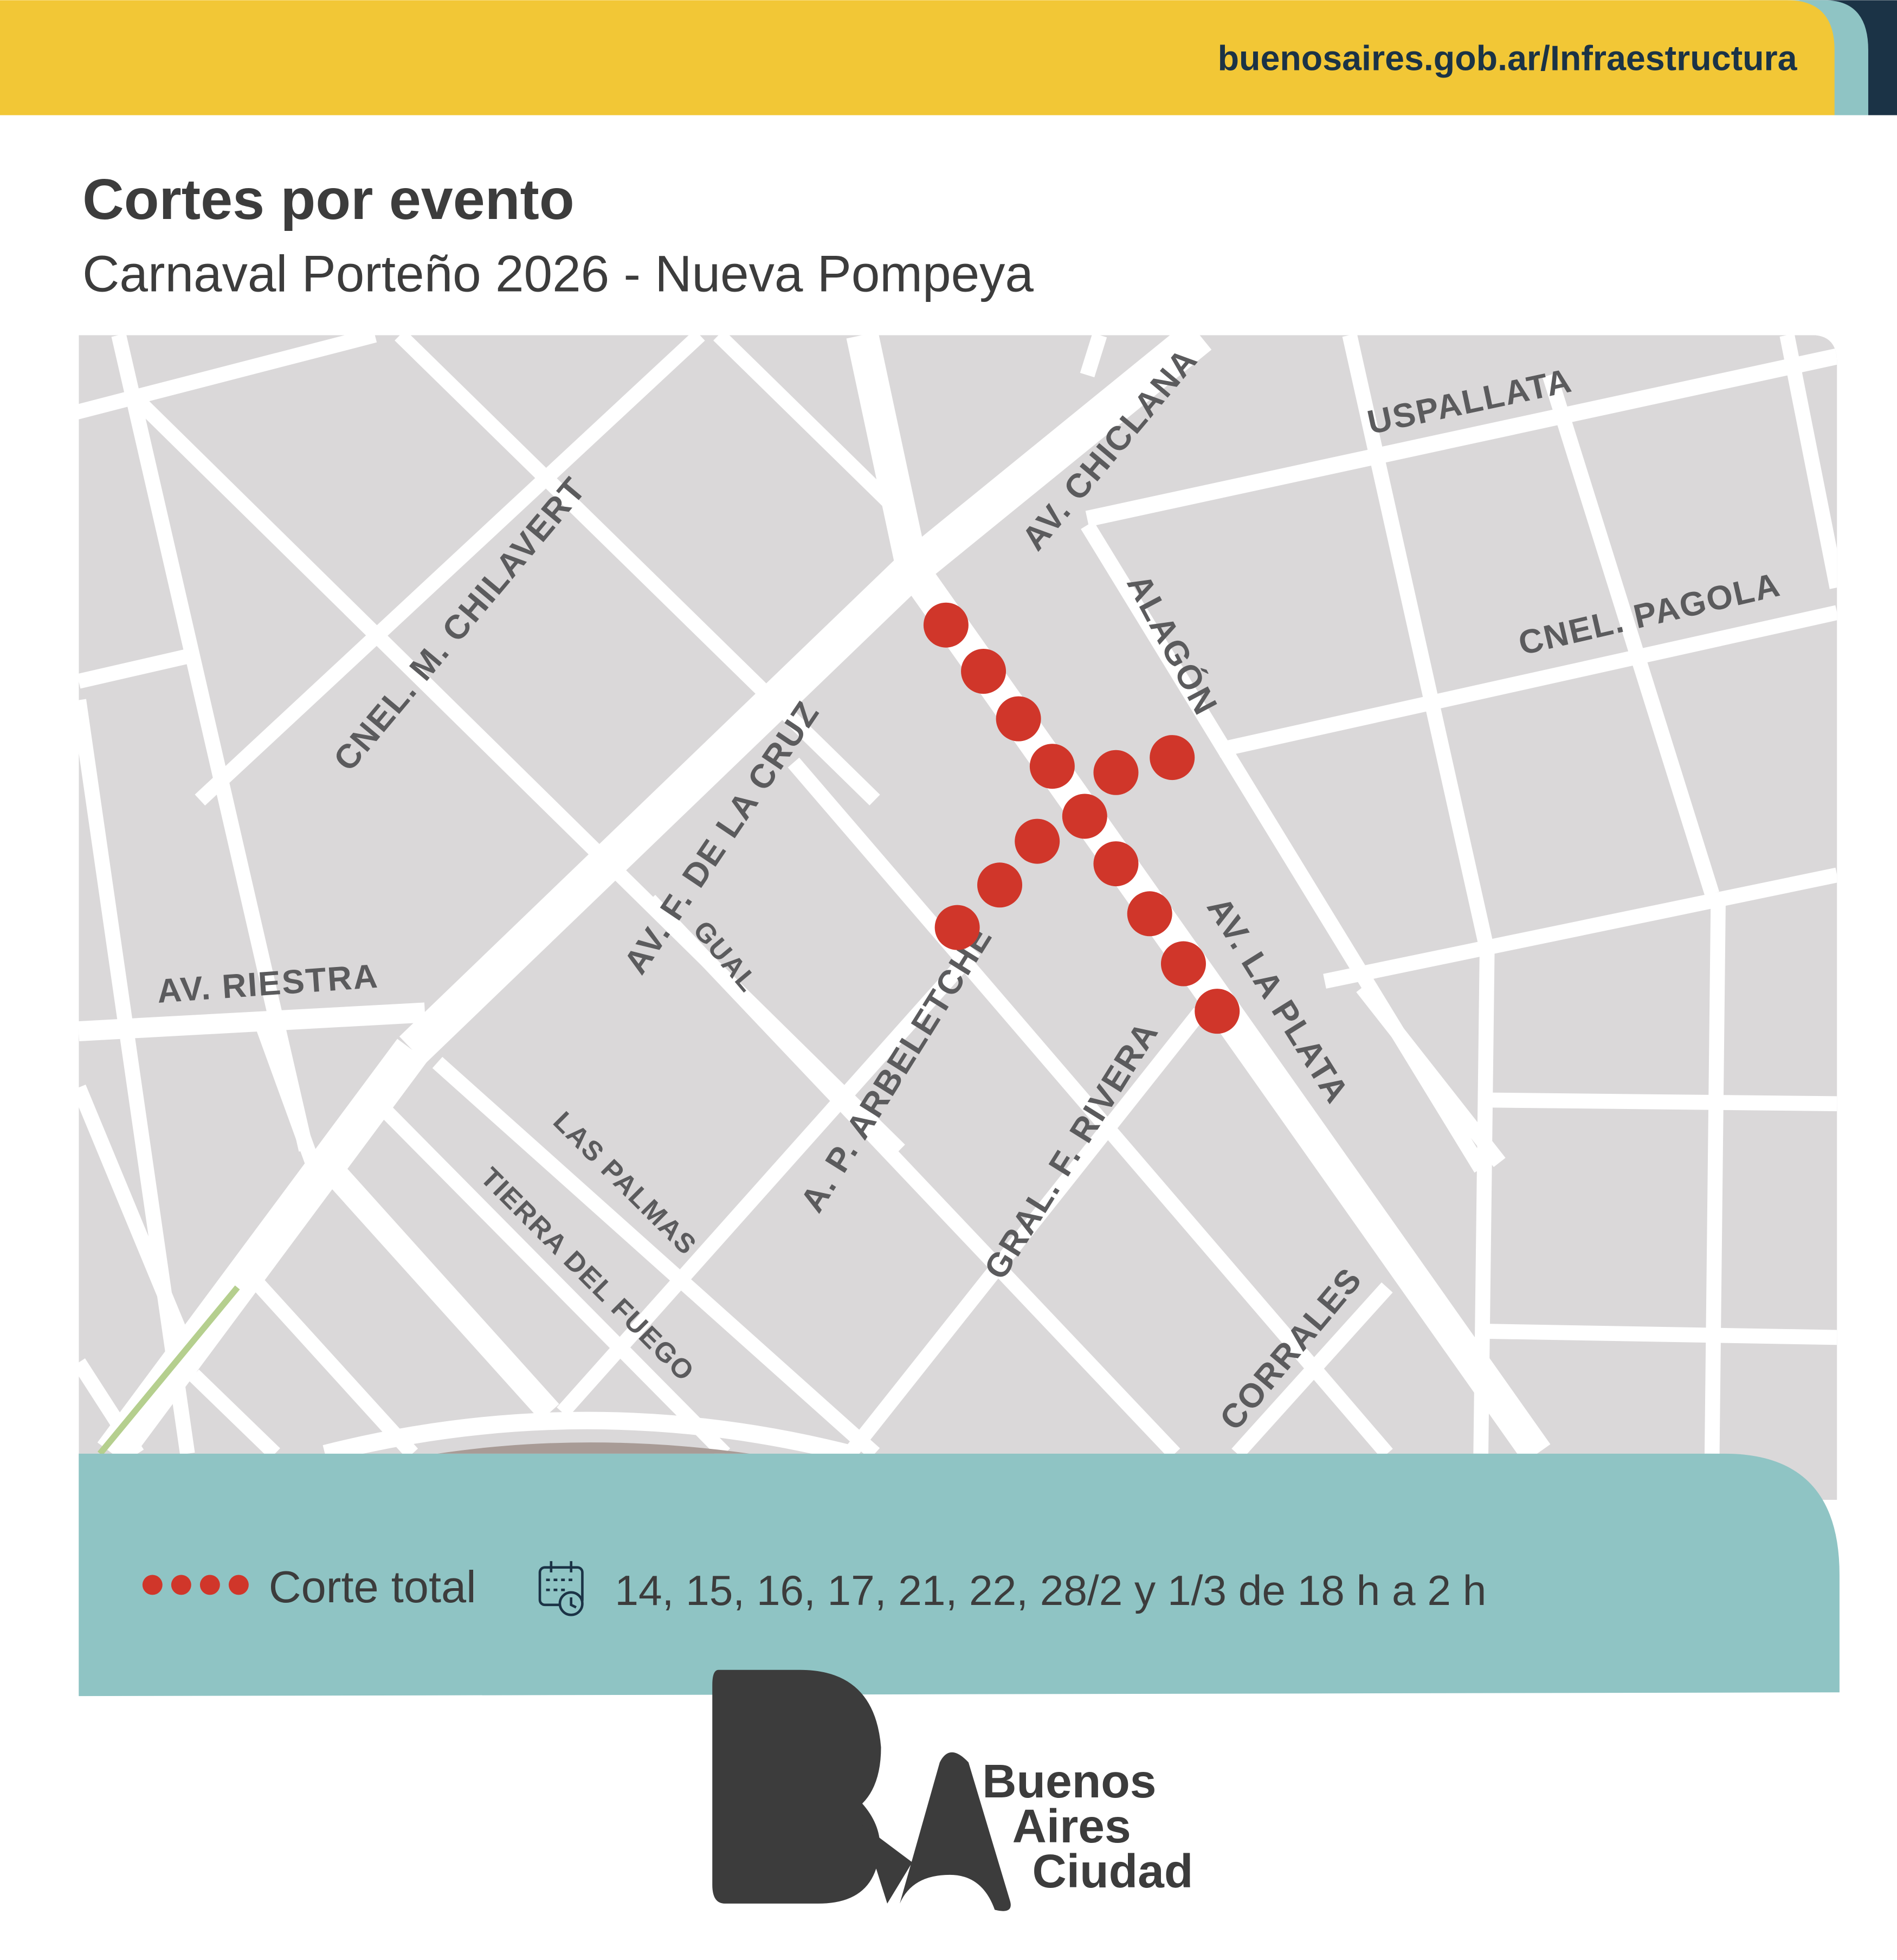 This screenshot has height=1960, width=1897. I want to click on legend-cut-label: Corte total, so click(373, 1587).